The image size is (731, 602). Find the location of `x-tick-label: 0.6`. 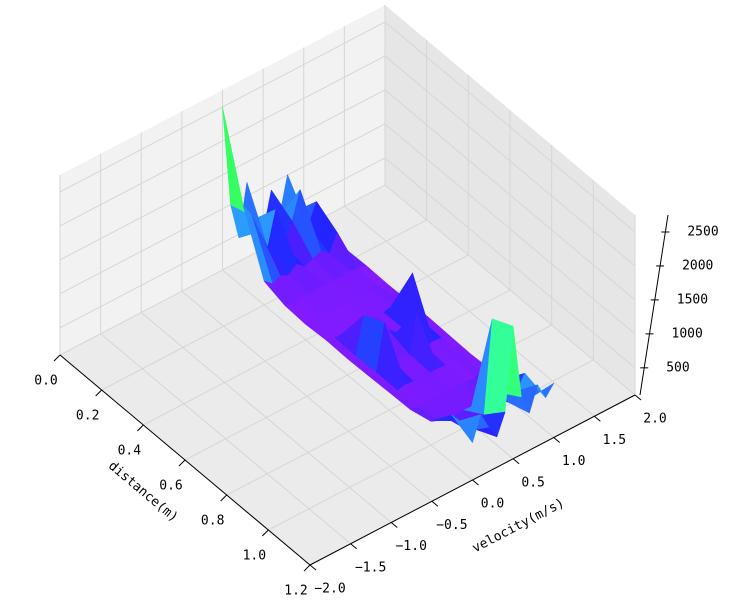

x-tick-label: 0.6 is located at coordinates (170, 486).